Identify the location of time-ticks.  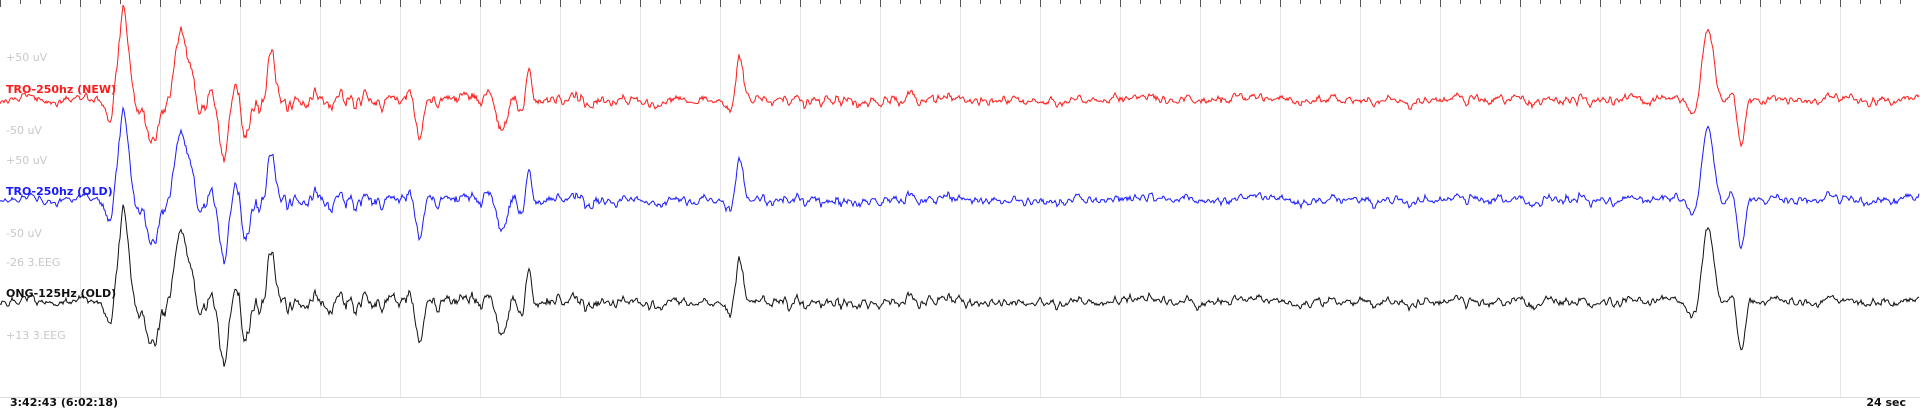
(950, 3).